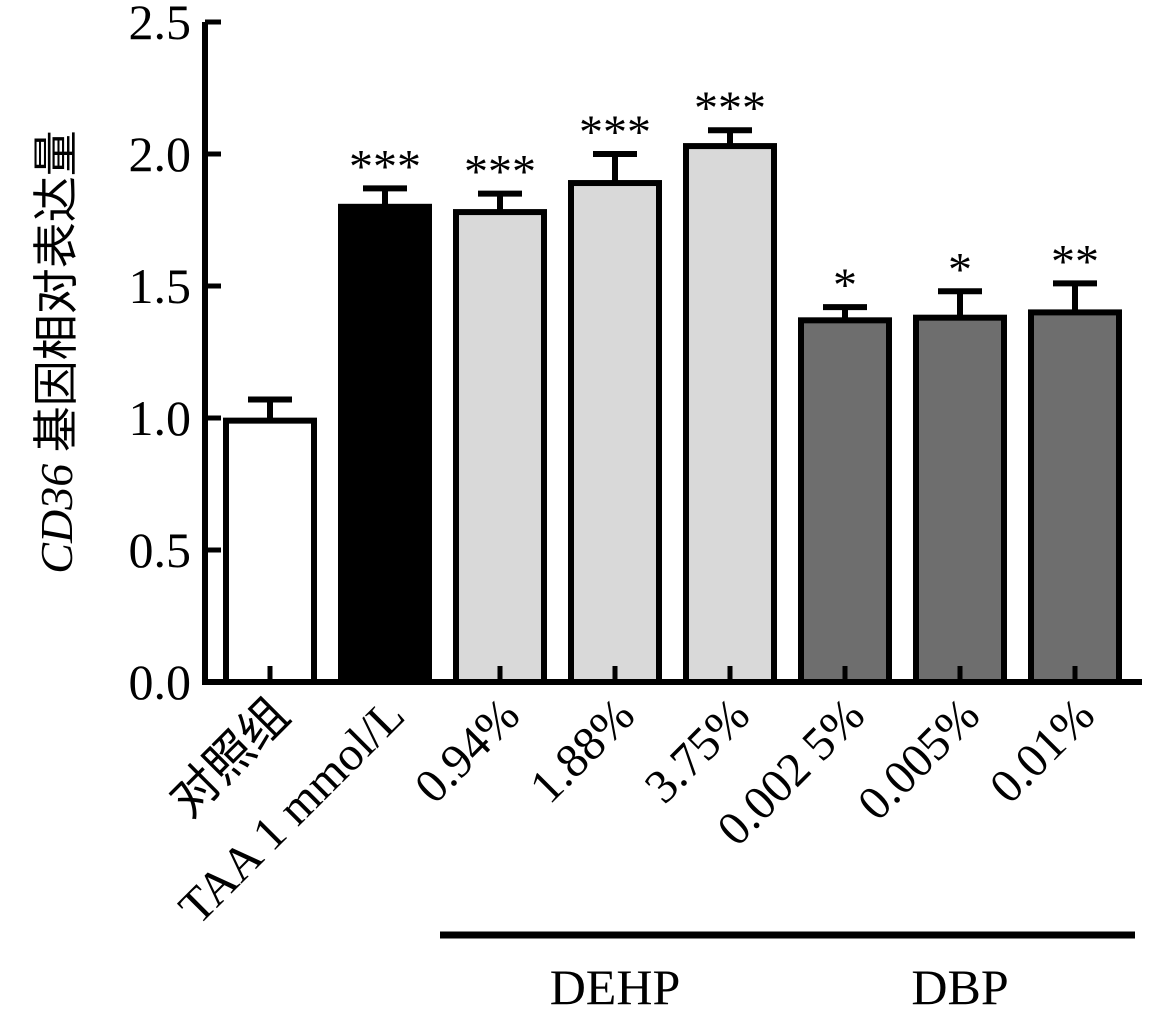 The height and width of the screenshot is (1018, 1161). What do you see at coordinates (160, 550) in the screenshot?
I see `y-tick-label: 0.5` at bounding box center [160, 550].